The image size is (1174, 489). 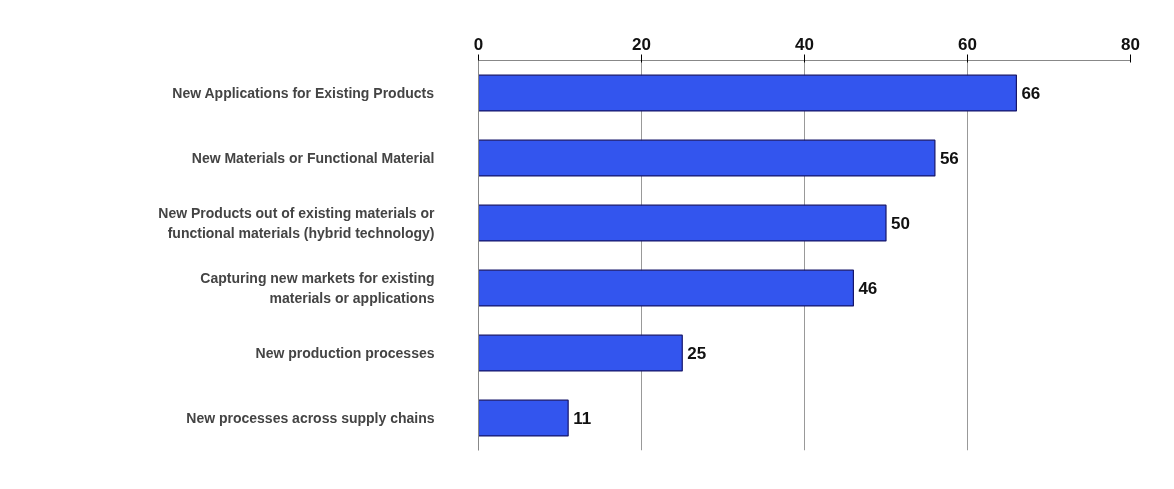 What do you see at coordinates (804, 44) in the screenshot?
I see `x-tick-label: 40` at bounding box center [804, 44].